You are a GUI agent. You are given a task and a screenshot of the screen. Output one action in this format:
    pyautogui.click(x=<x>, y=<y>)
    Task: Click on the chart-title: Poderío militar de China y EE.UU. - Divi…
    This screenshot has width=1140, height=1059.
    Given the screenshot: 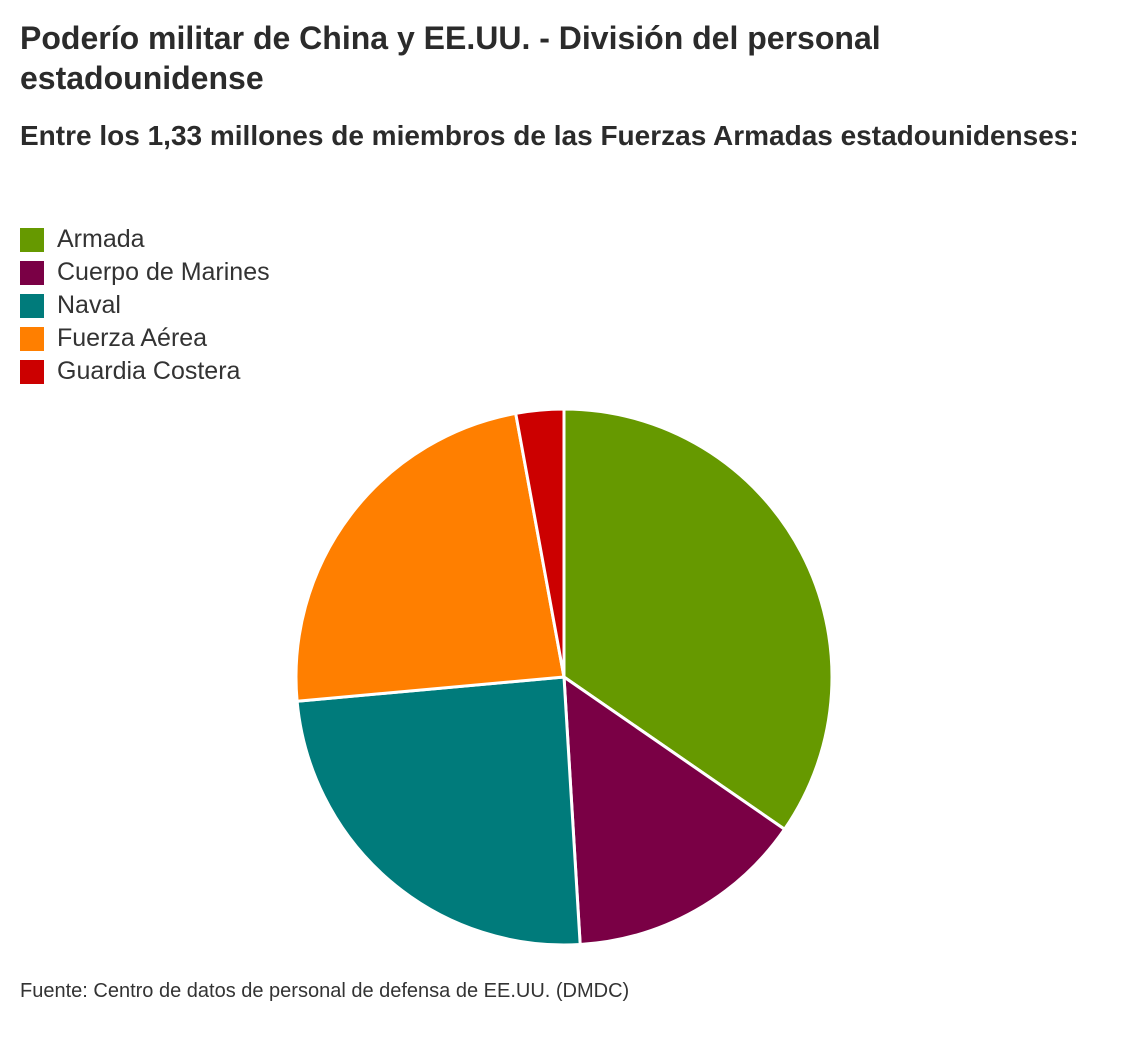 What is the action you would take?
    pyautogui.click(x=450, y=58)
    